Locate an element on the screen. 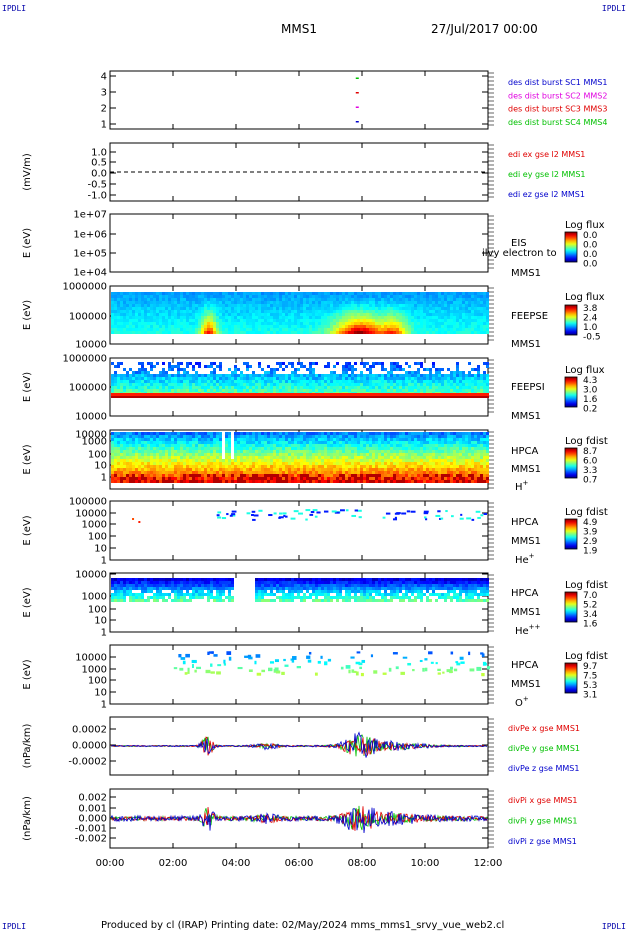 This screenshot has width=630, height=934. date-label: 27/Jul/2017 00:00 is located at coordinates (484, 29).